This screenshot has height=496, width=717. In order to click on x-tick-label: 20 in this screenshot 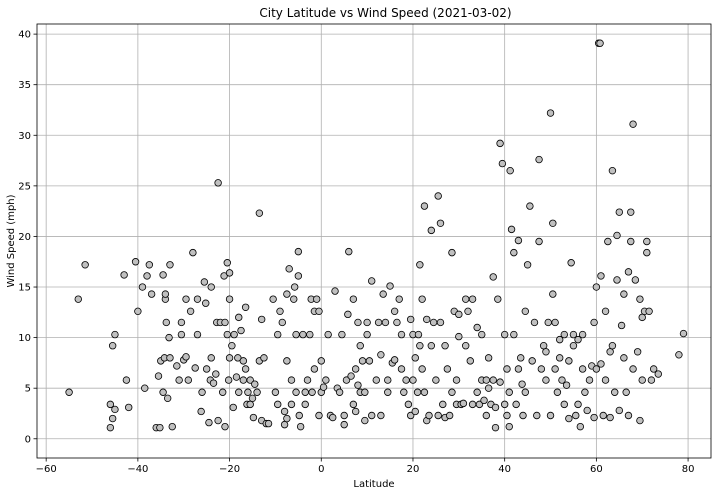, I will do `click(413, 469)`.